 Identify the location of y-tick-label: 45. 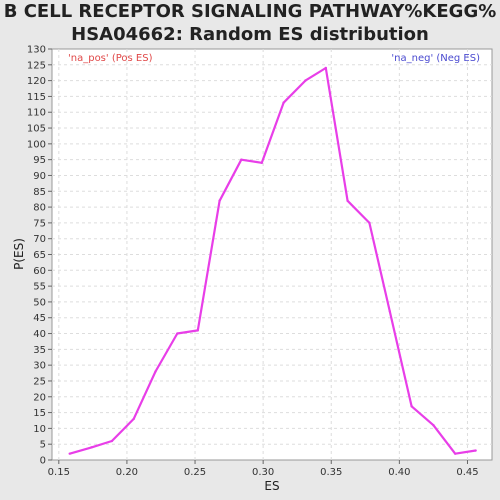
(39, 318).